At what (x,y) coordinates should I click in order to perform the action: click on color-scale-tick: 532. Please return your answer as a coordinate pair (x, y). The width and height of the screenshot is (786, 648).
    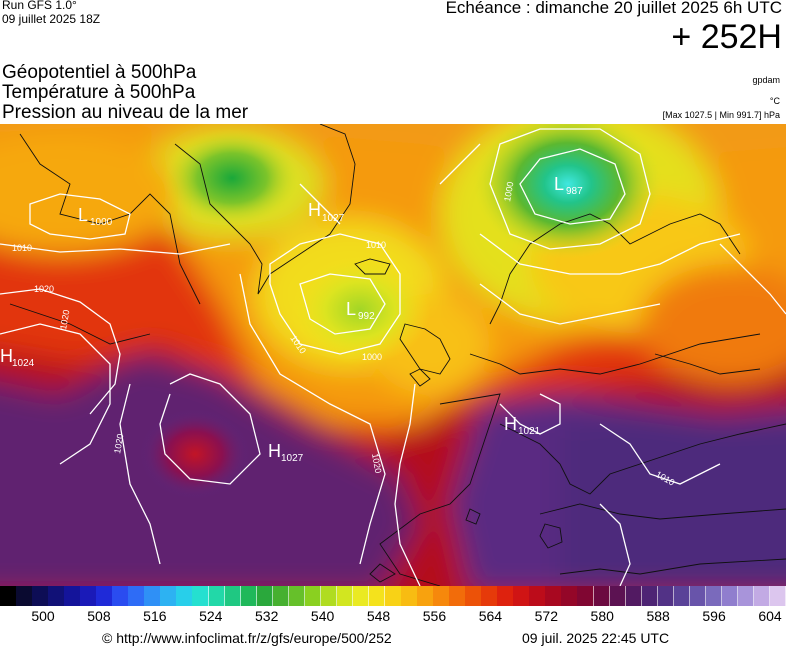
    Looking at the image, I should click on (267, 616).